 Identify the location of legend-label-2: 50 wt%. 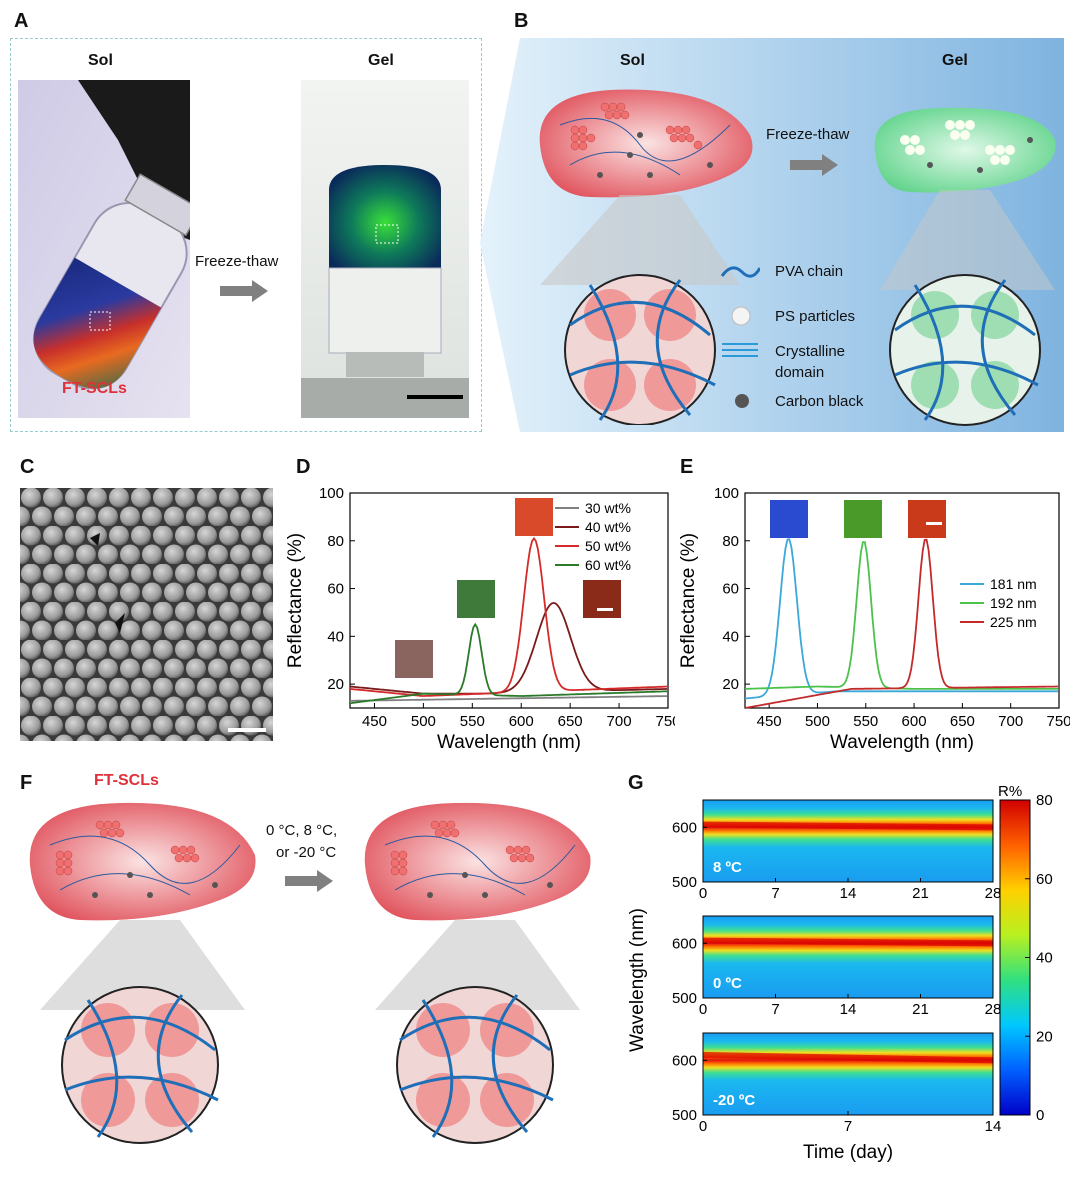
(608, 546).